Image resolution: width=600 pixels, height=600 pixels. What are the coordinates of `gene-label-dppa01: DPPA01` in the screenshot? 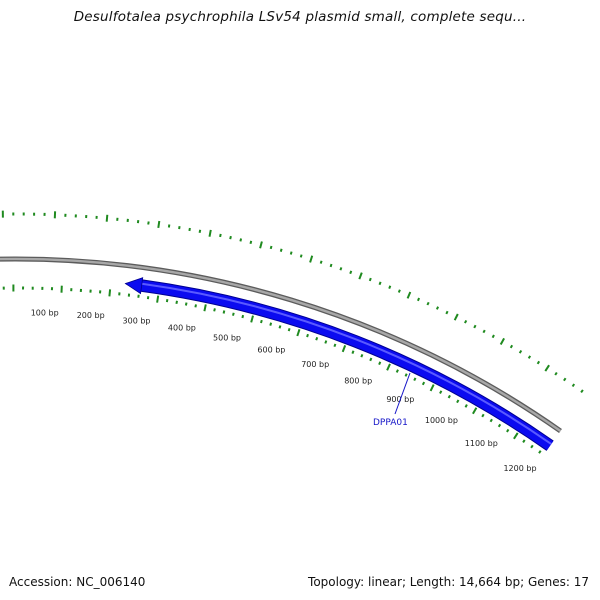 It's located at (390, 423).